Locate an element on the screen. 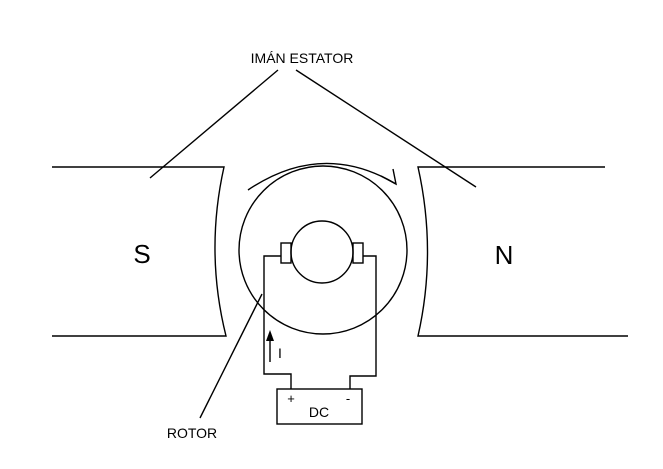 Image resolution: width=663 pixels, height=469 pixels. brush-left is located at coordinates (286, 253).